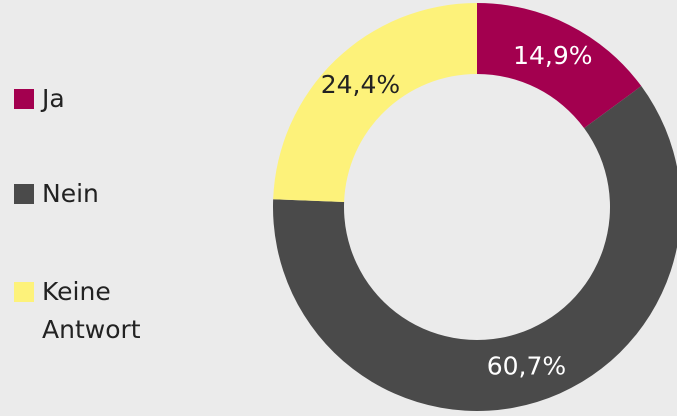  Describe the element at coordinates (70, 193) in the screenshot. I see `legend-label: Nein` at that location.